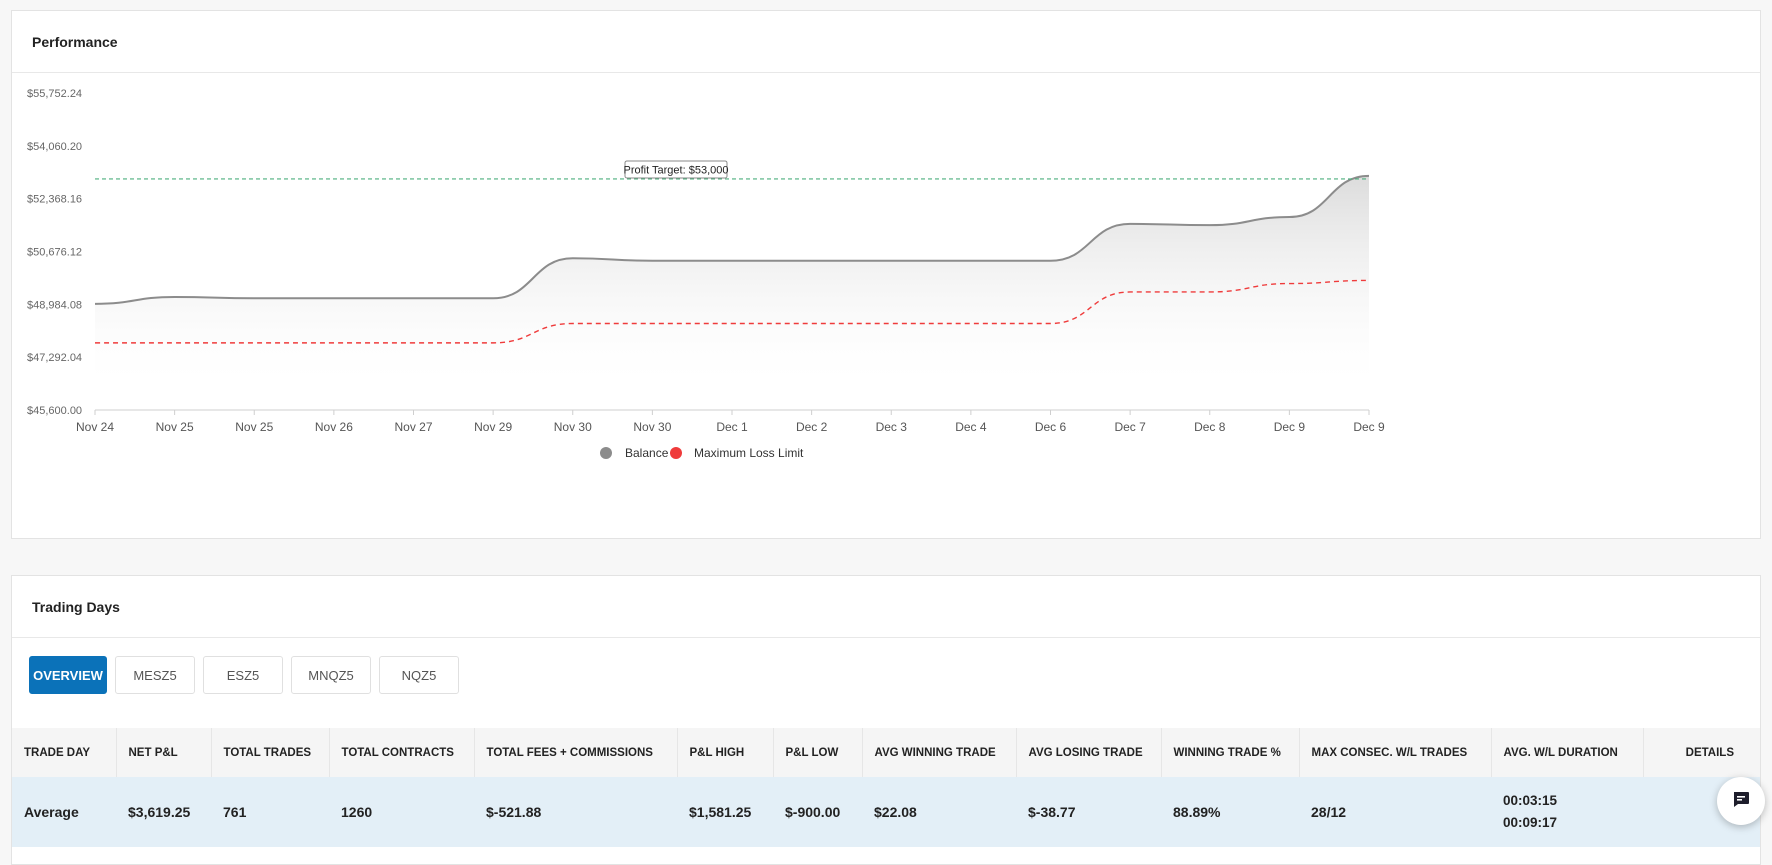 This screenshot has width=1772, height=865. Describe the element at coordinates (357, 812) in the screenshot. I see `cell-total-contracts: 1260` at that location.